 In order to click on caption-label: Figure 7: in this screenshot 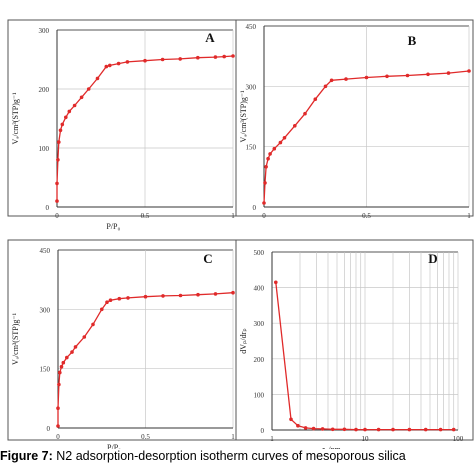, I will do `click(26, 456)`.